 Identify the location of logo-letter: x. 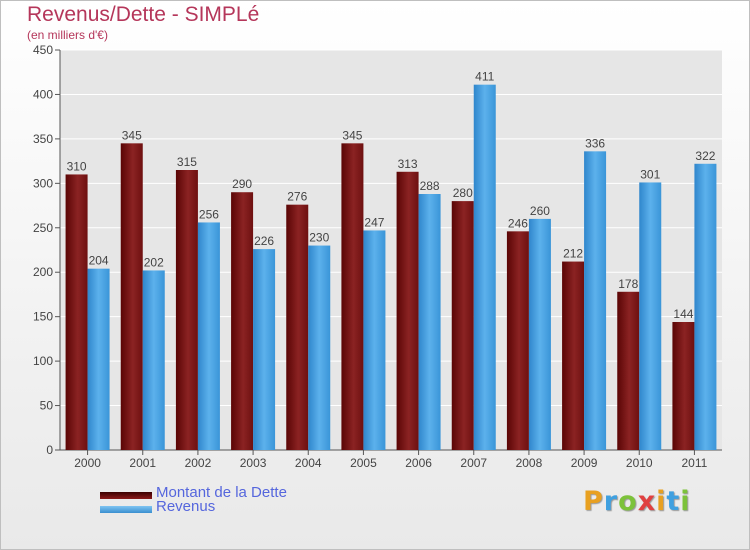
(647, 501).